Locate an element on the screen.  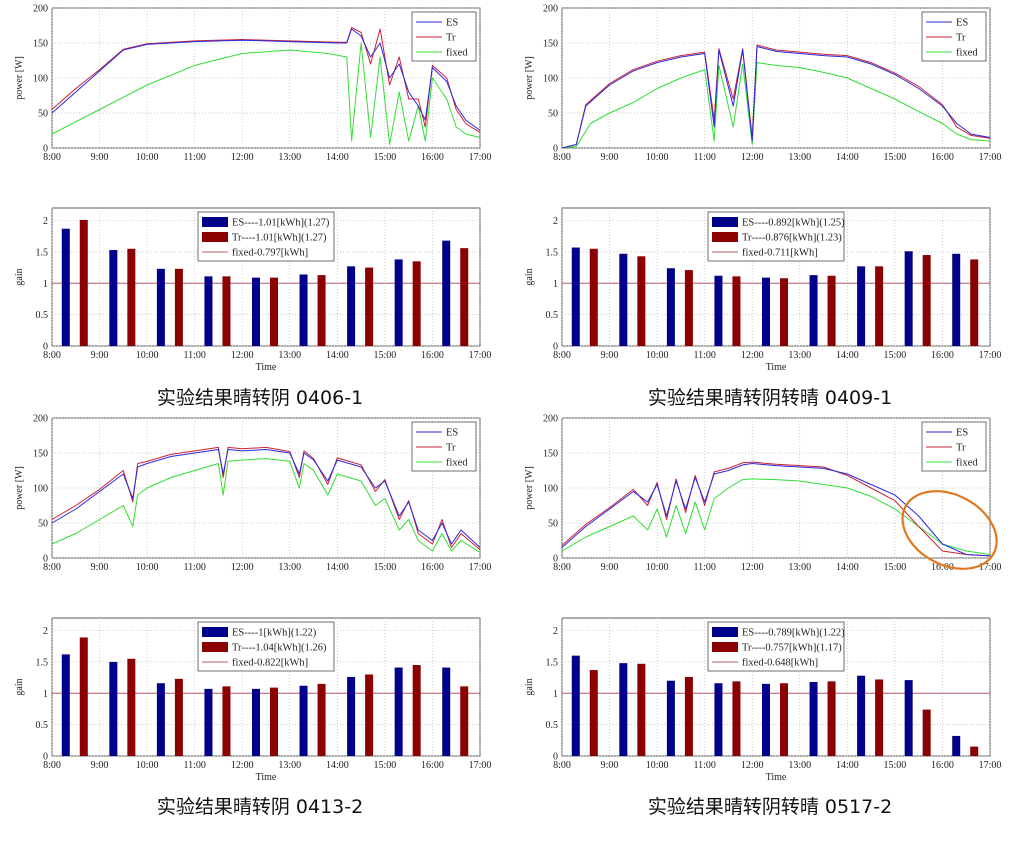
p1-gain-ytick-label: 2 is located at coordinates (45, 221).